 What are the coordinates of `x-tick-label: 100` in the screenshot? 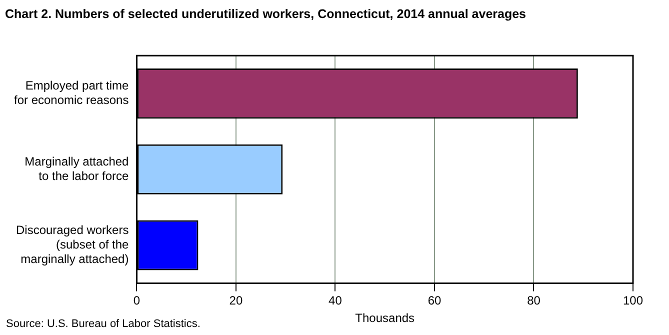 It's located at (633, 301).